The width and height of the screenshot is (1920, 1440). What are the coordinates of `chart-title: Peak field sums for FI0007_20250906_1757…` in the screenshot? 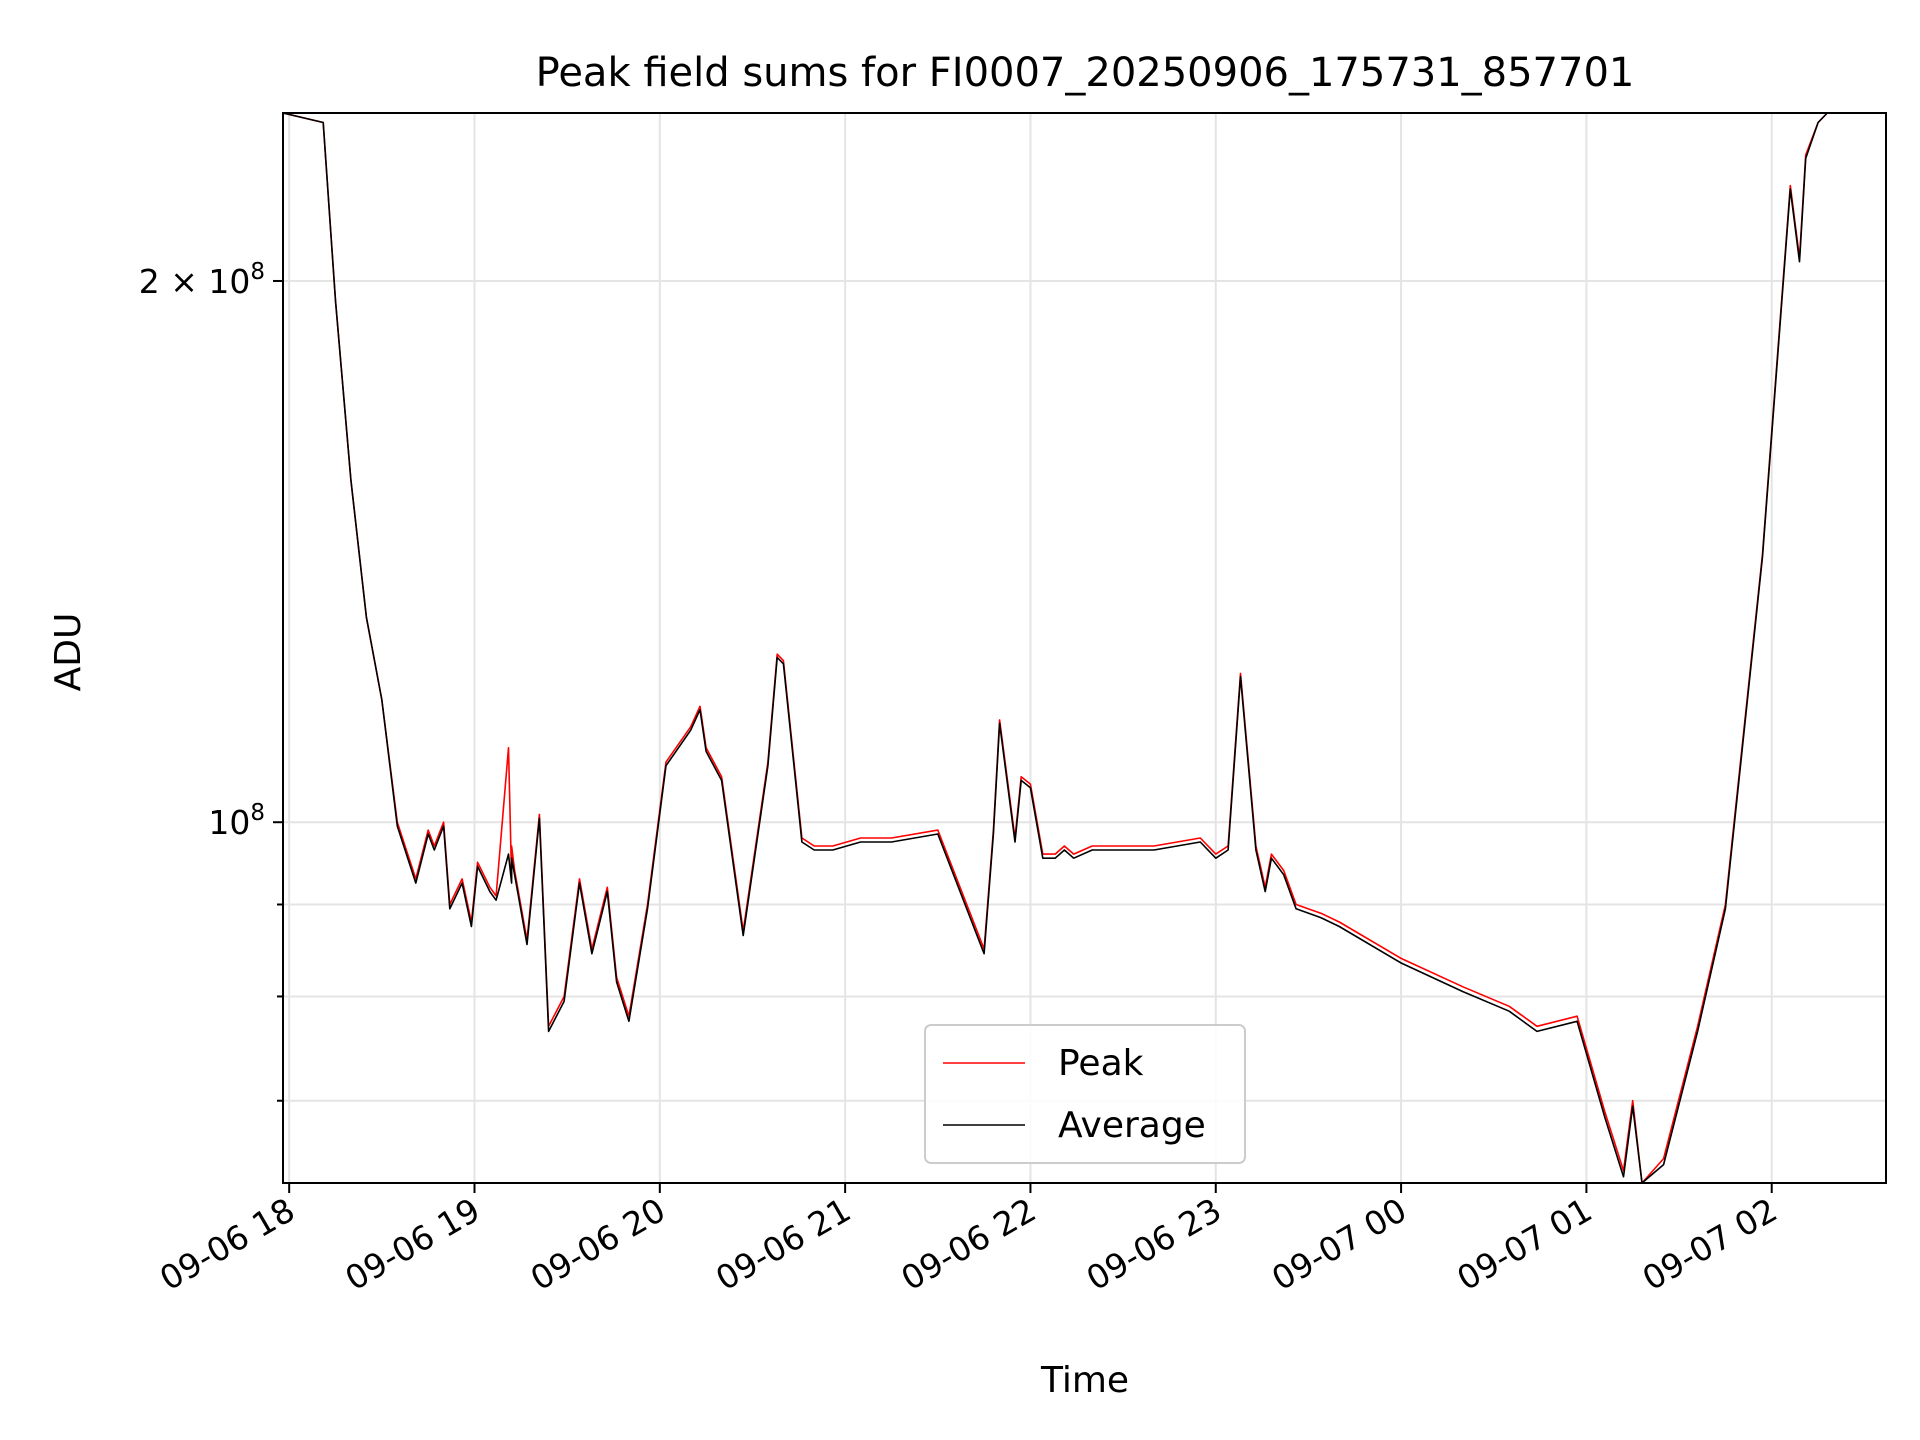 It's located at (1085, 73).